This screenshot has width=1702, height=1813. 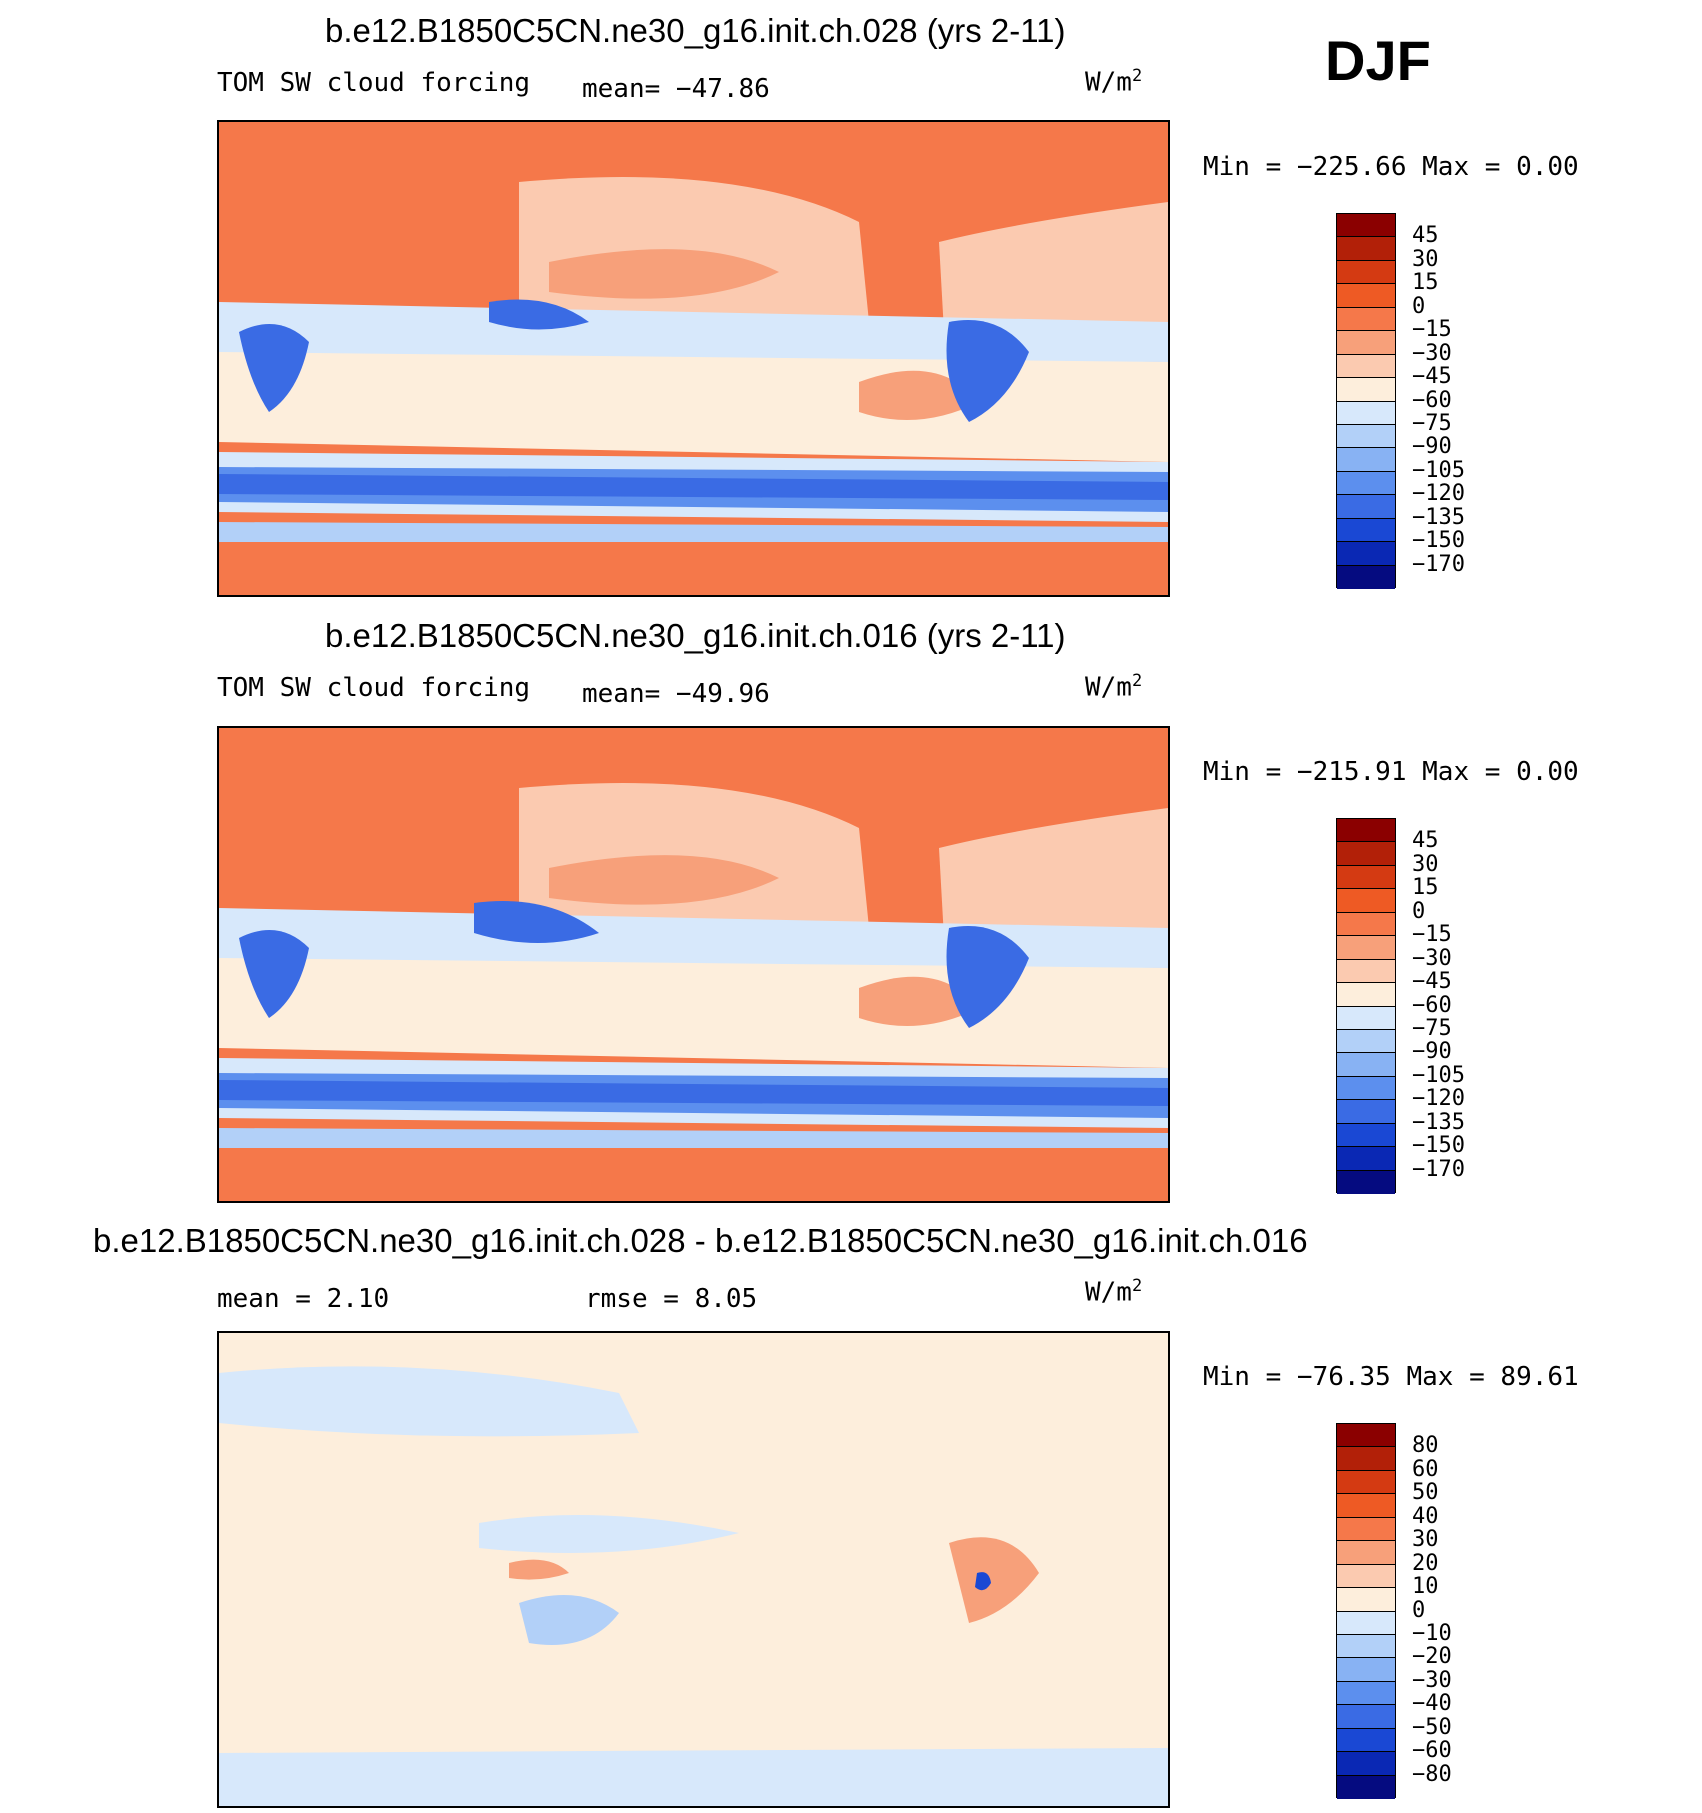 I want to click on colorbar-tick-label: −150, so click(x=1438, y=1146).